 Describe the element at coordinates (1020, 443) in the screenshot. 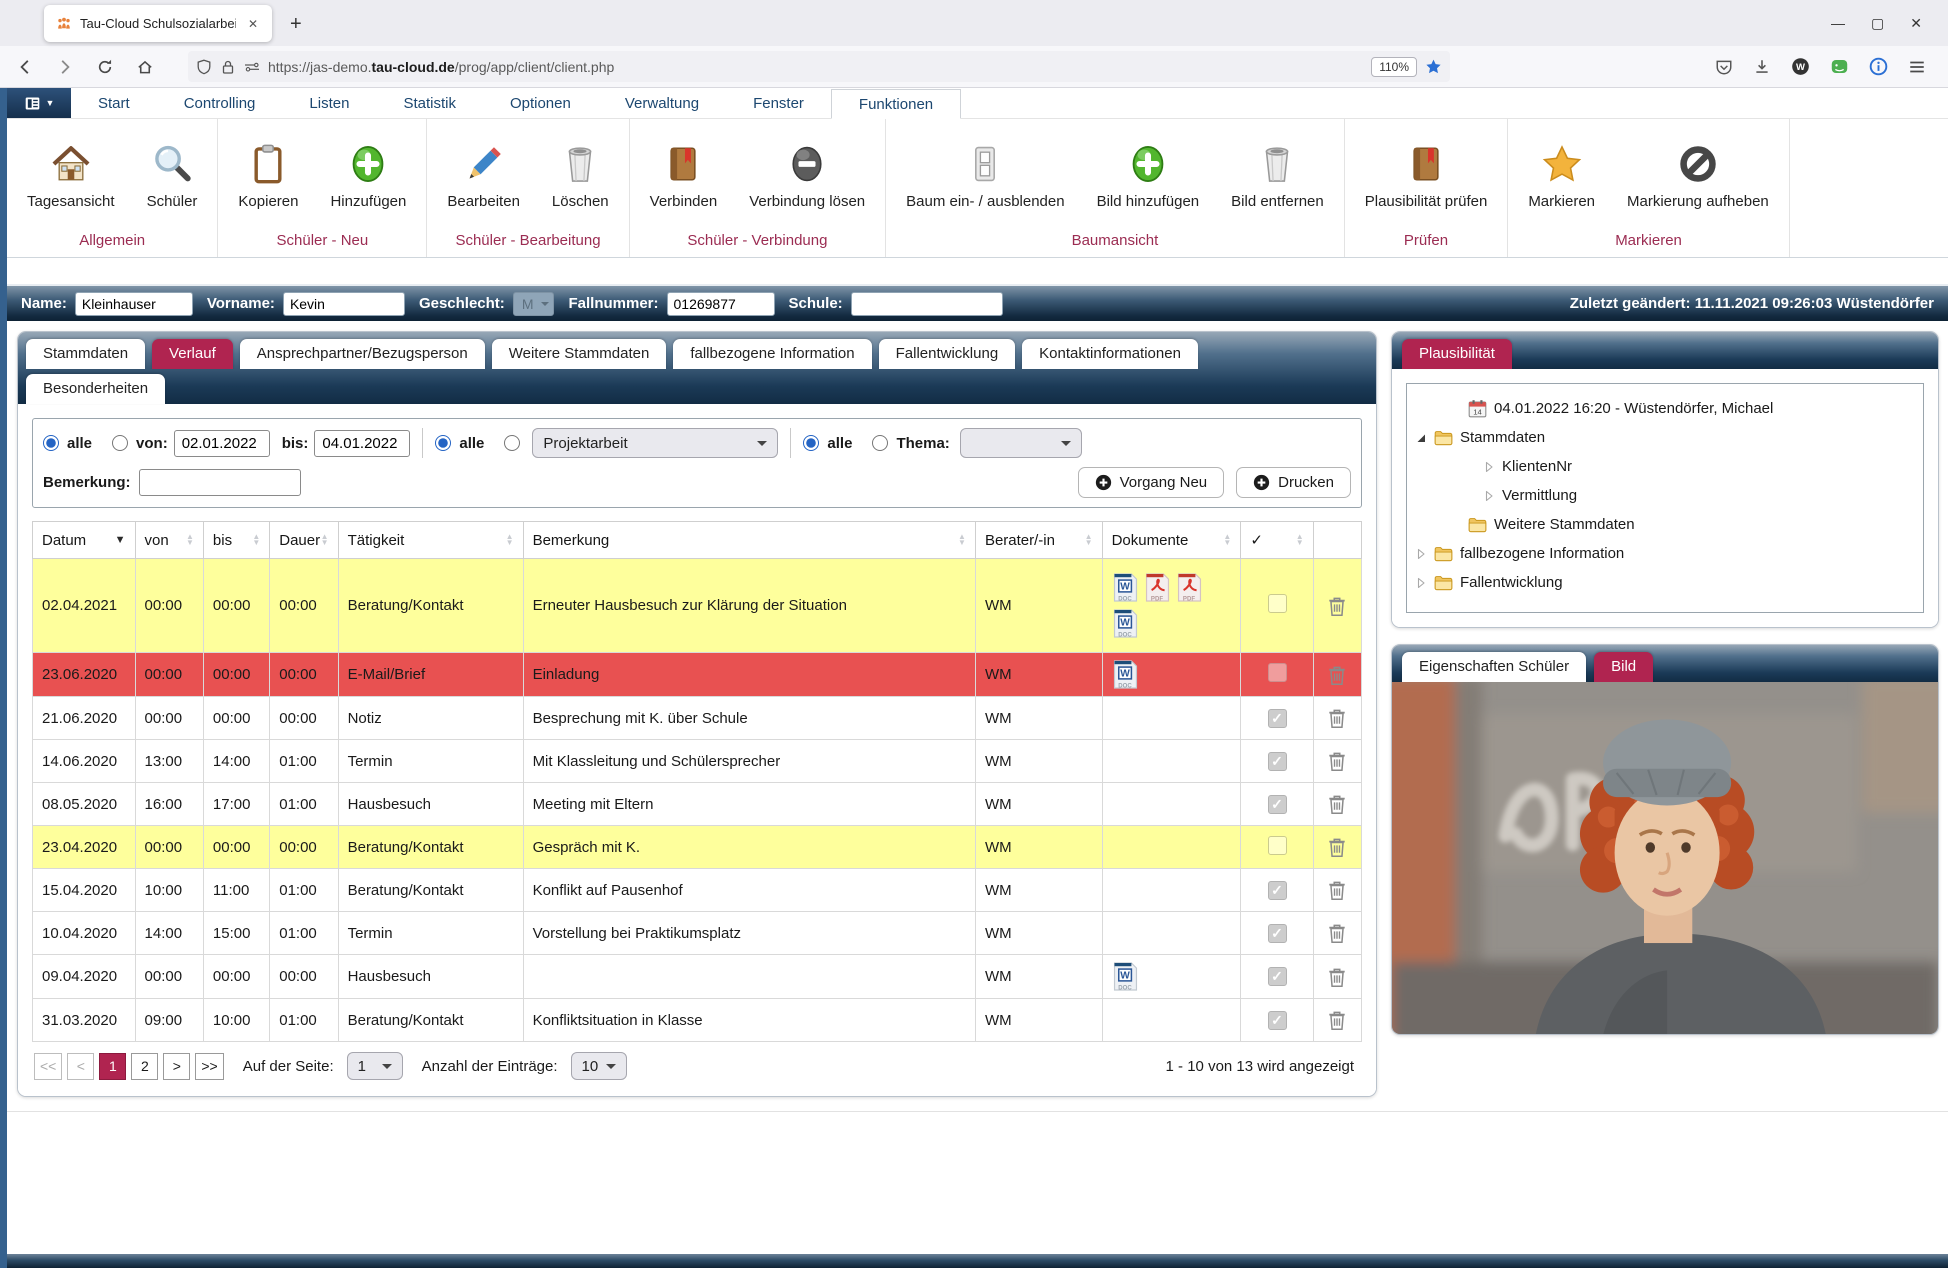

I see `thema-select` at that location.